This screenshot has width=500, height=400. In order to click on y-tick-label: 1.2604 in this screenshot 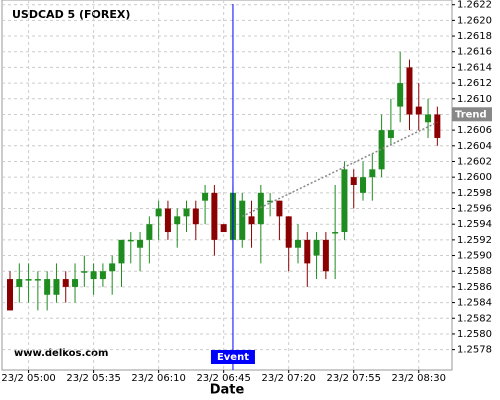, I will do `click(474, 146)`.